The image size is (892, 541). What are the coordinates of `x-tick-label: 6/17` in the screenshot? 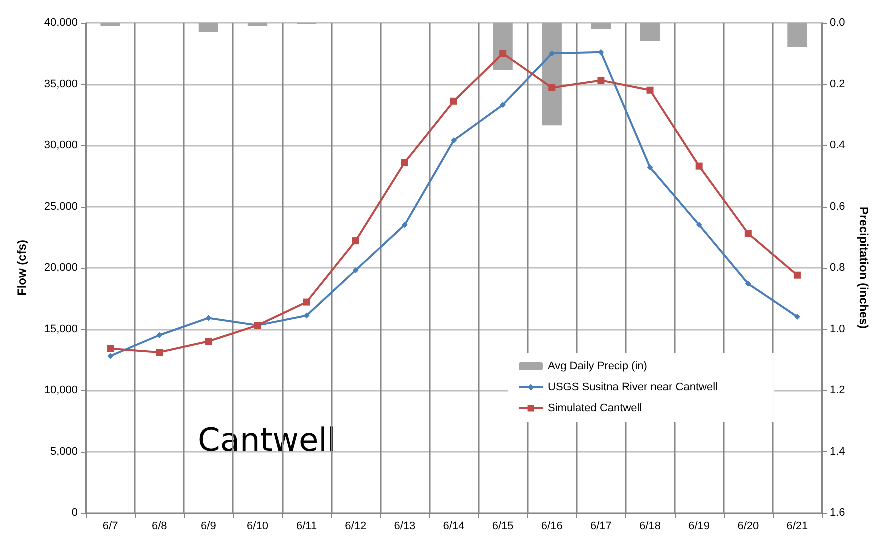 It's located at (601, 526).